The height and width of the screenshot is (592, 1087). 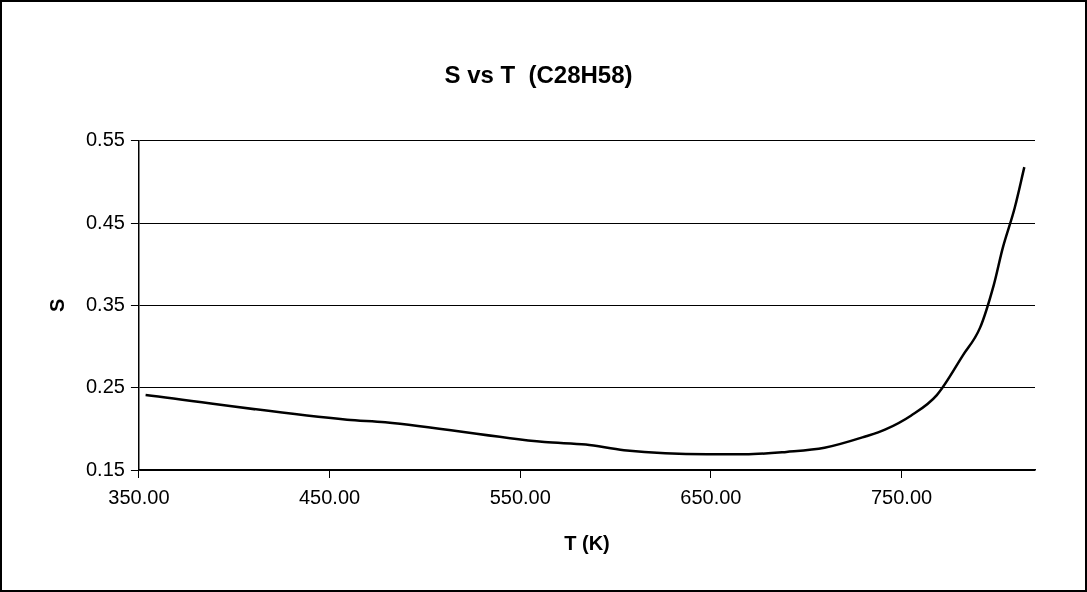 I want to click on y-tick-label: 0.45, so click(x=105, y=221).